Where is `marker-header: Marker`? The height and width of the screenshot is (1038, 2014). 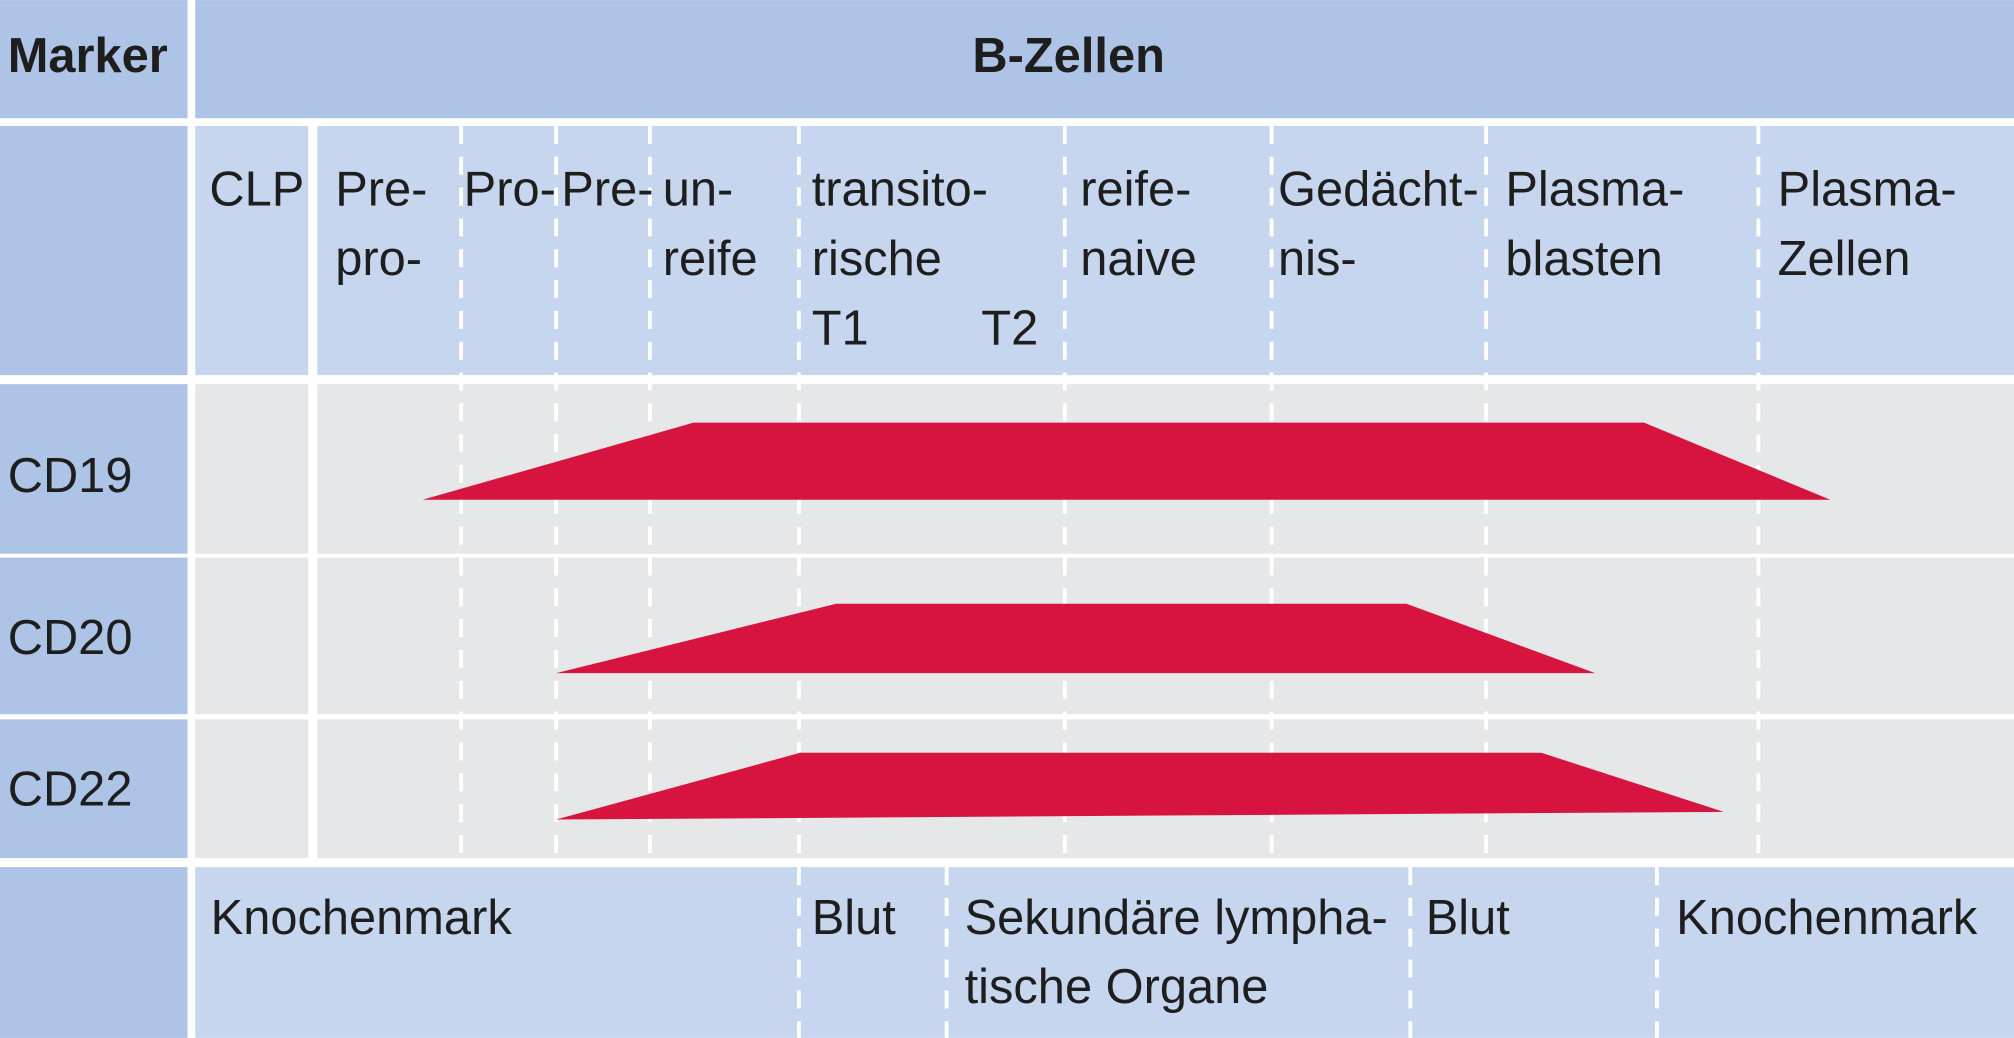
marker-header: Marker is located at coordinates (88, 56).